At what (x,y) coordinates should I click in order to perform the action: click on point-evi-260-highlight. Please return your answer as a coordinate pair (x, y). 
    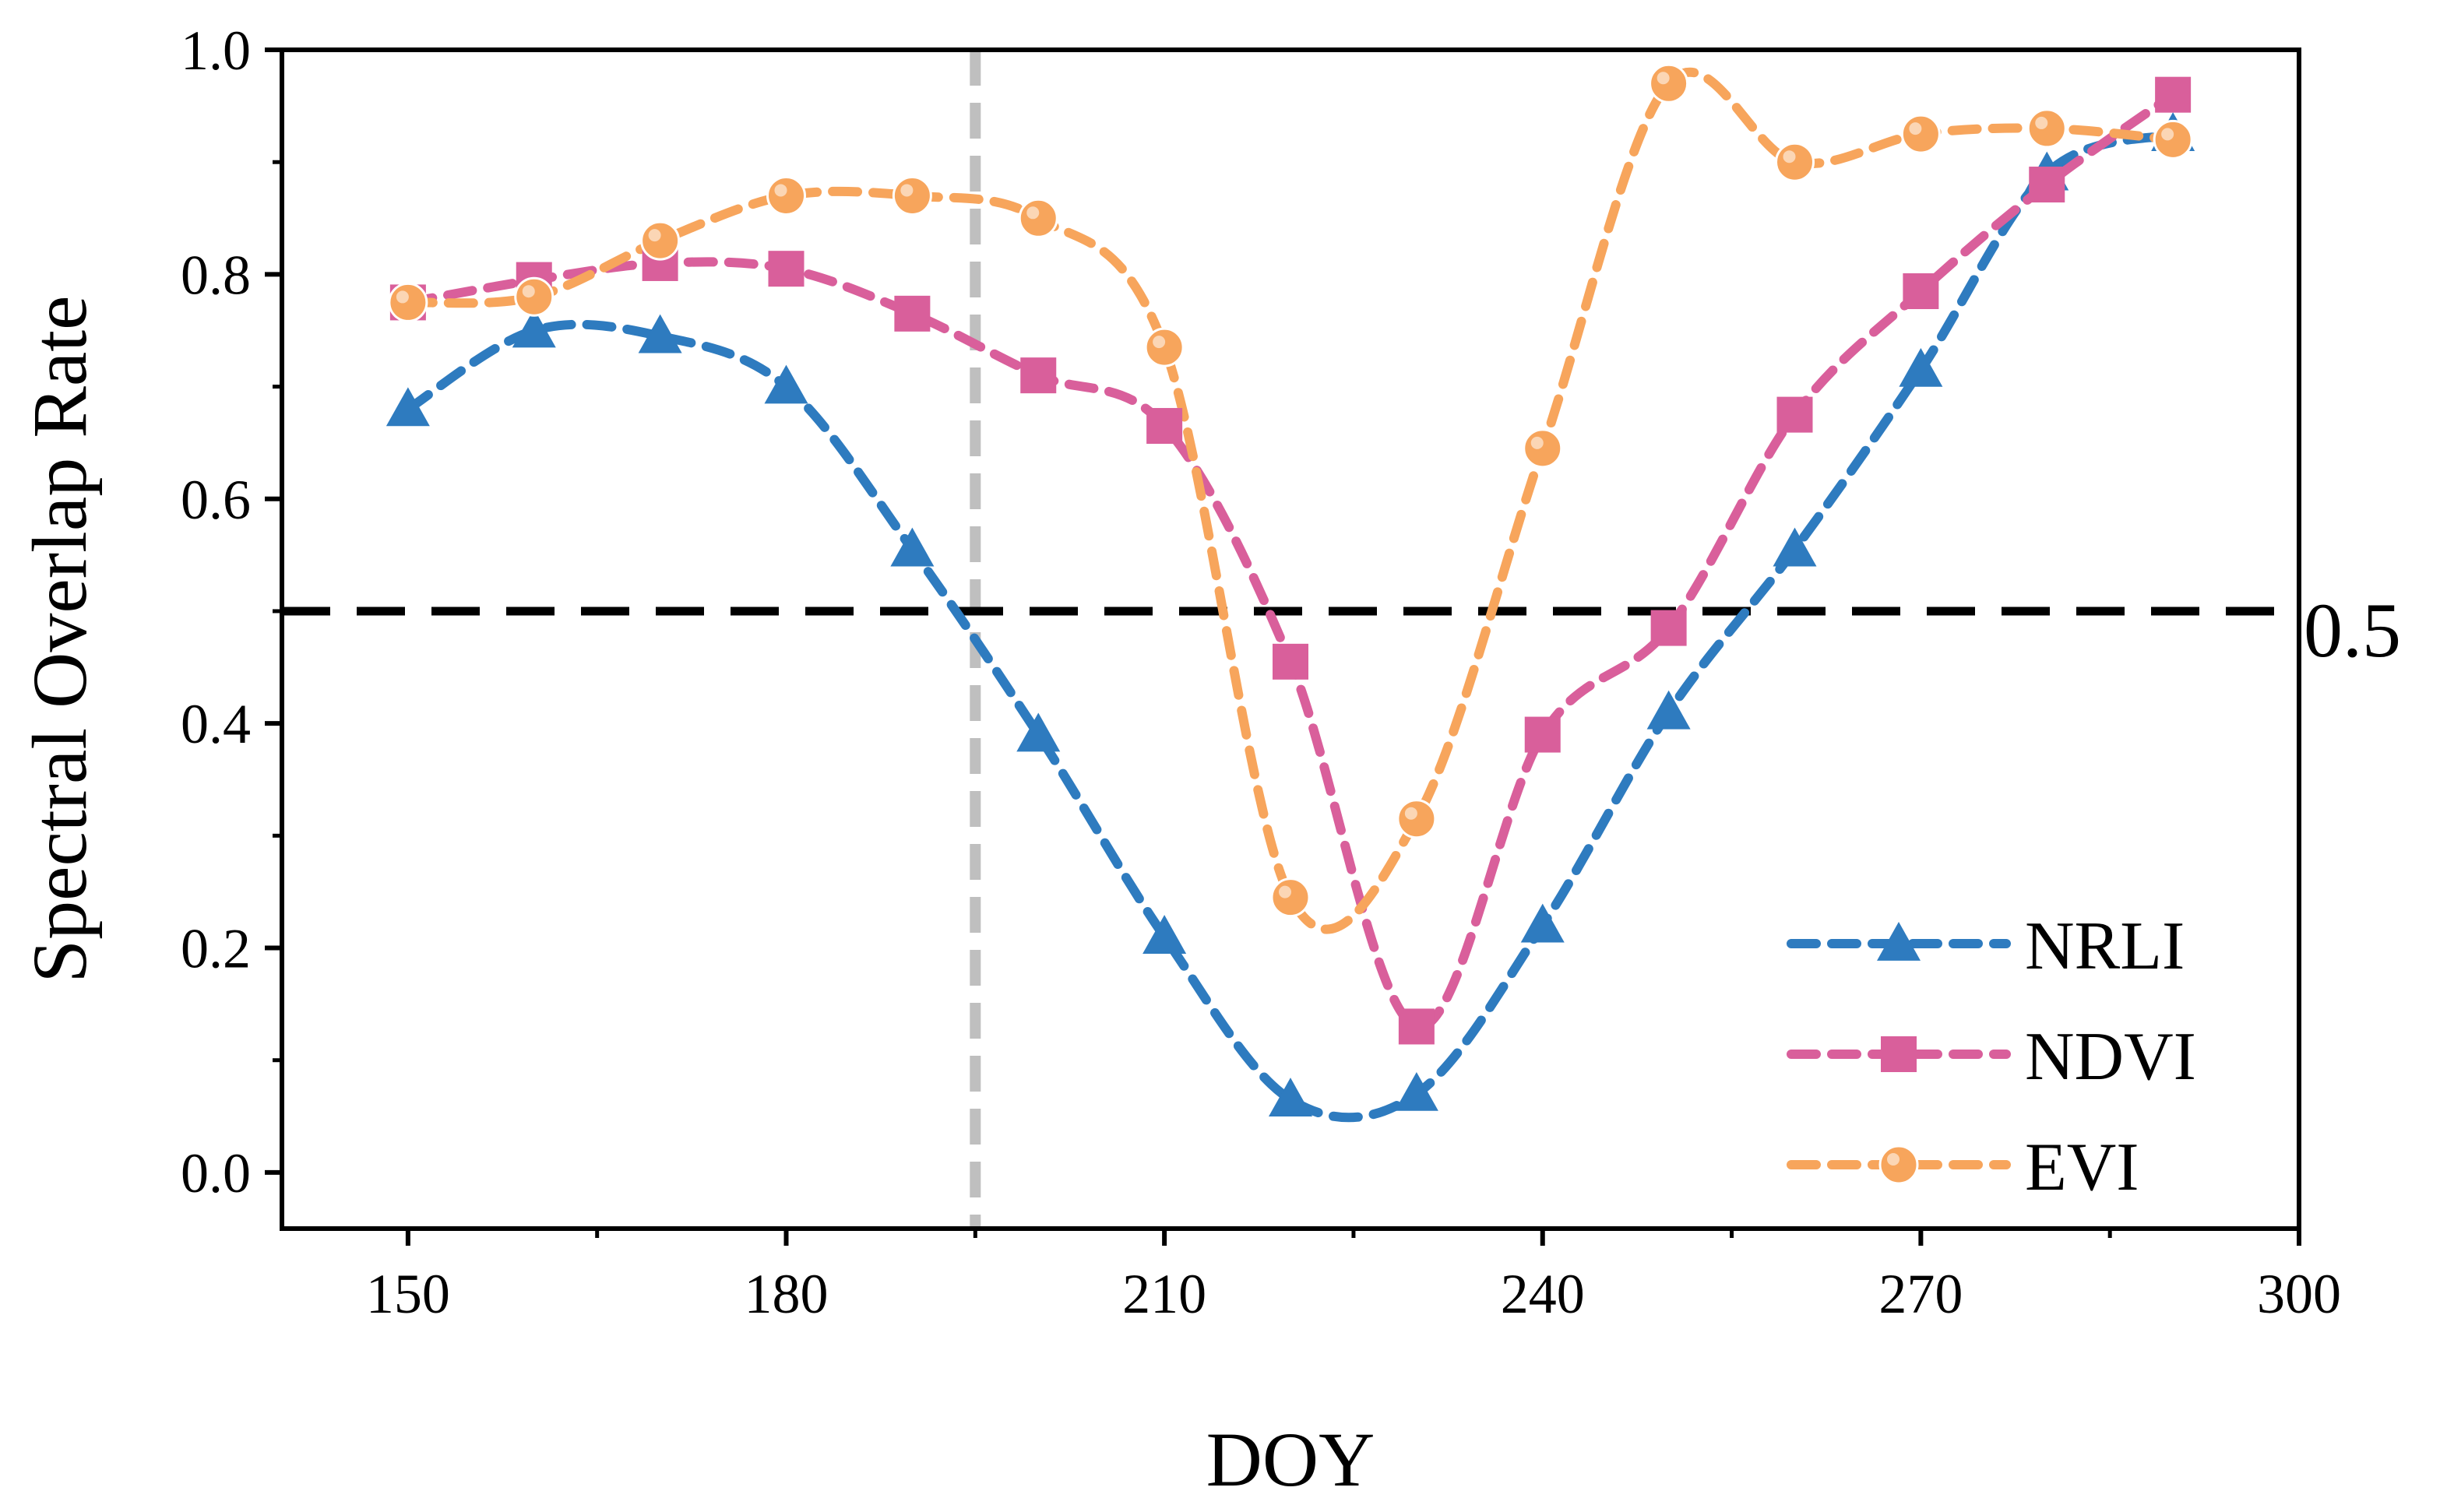
    Looking at the image, I should click on (1789, 157).